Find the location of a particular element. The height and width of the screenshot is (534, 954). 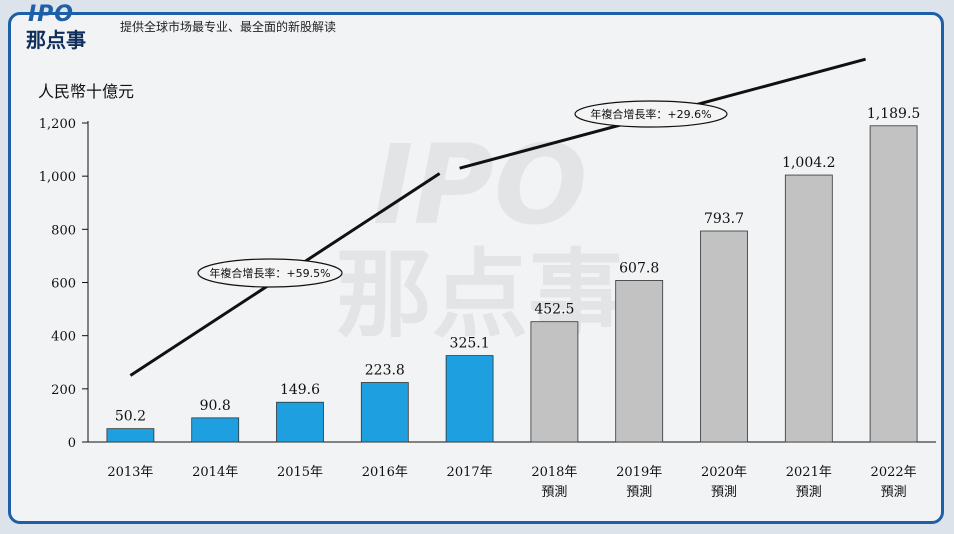

ipo-logo: IPO 那点事 is located at coordinates (67, 27).